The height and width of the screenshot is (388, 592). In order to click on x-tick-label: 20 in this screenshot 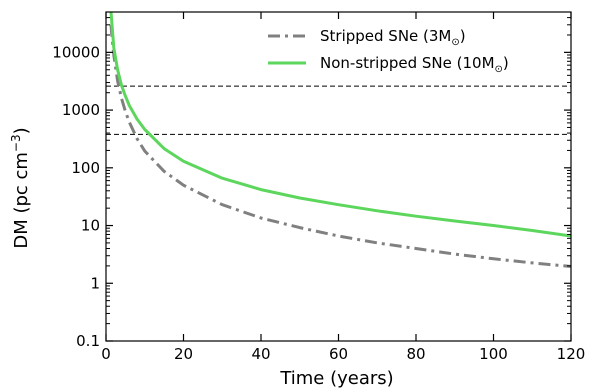, I will do `click(183, 354)`.